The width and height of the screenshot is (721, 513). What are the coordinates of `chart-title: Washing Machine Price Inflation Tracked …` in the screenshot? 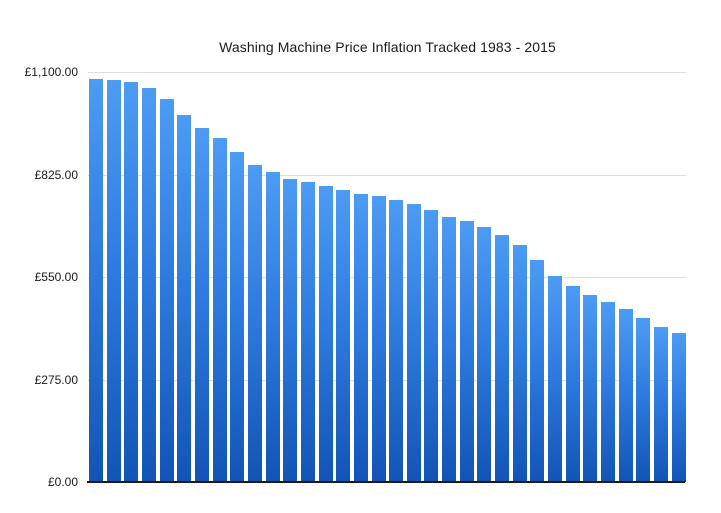 It's located at (387, 47).